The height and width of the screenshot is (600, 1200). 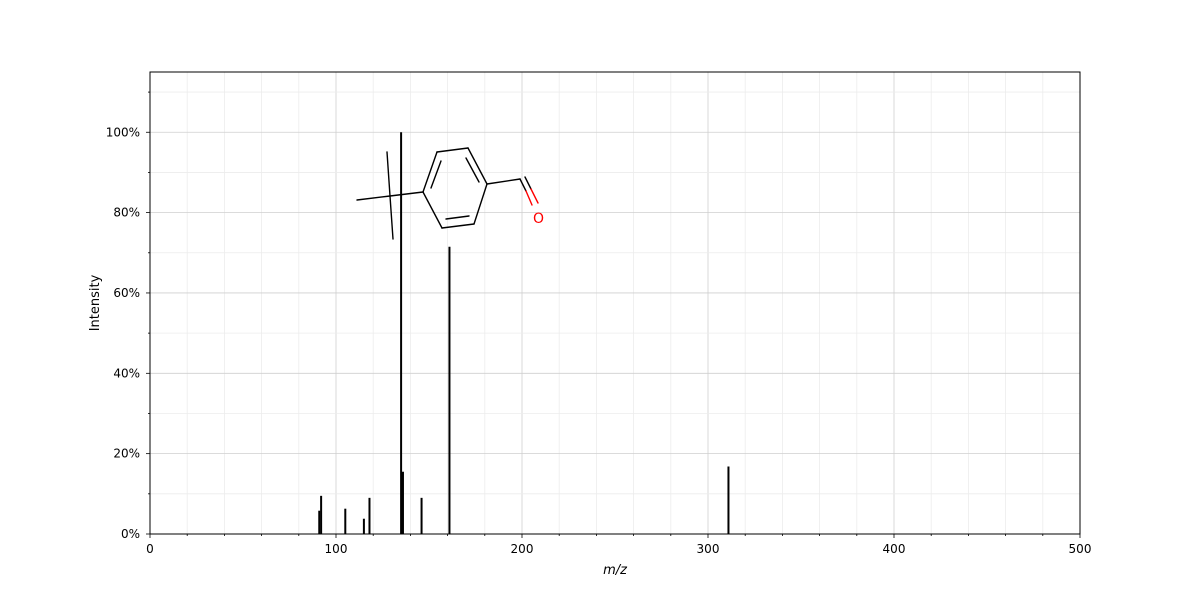 What do you see at coordinates (336, 549) in the screenshot?
I see `x-tick-label: 100` at bounding box center [336, 549].